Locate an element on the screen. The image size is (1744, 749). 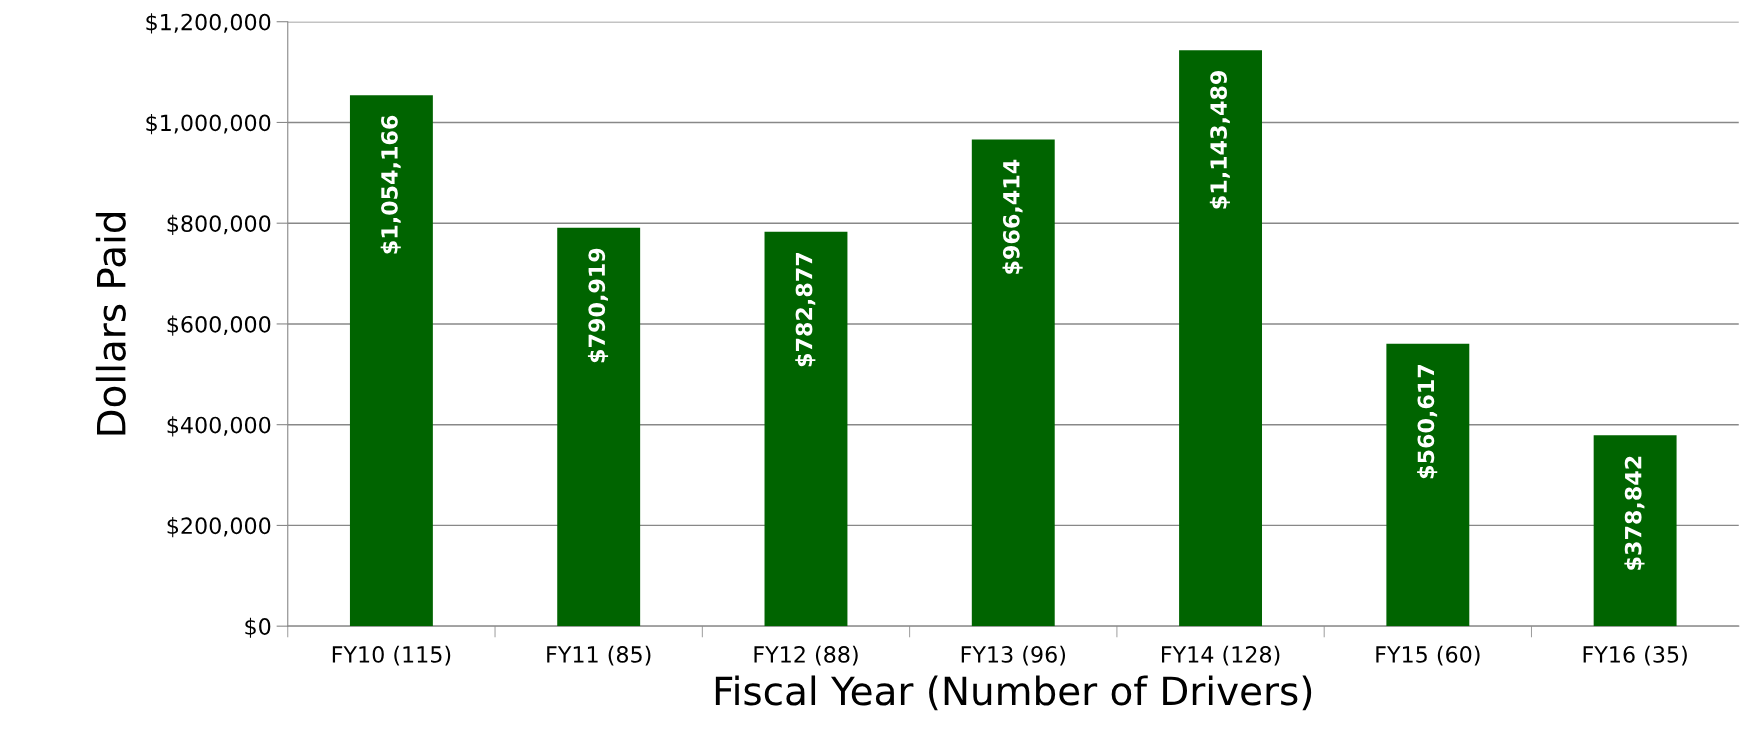
y-tick-label: $200,000 is located at coordinates (219, 527).